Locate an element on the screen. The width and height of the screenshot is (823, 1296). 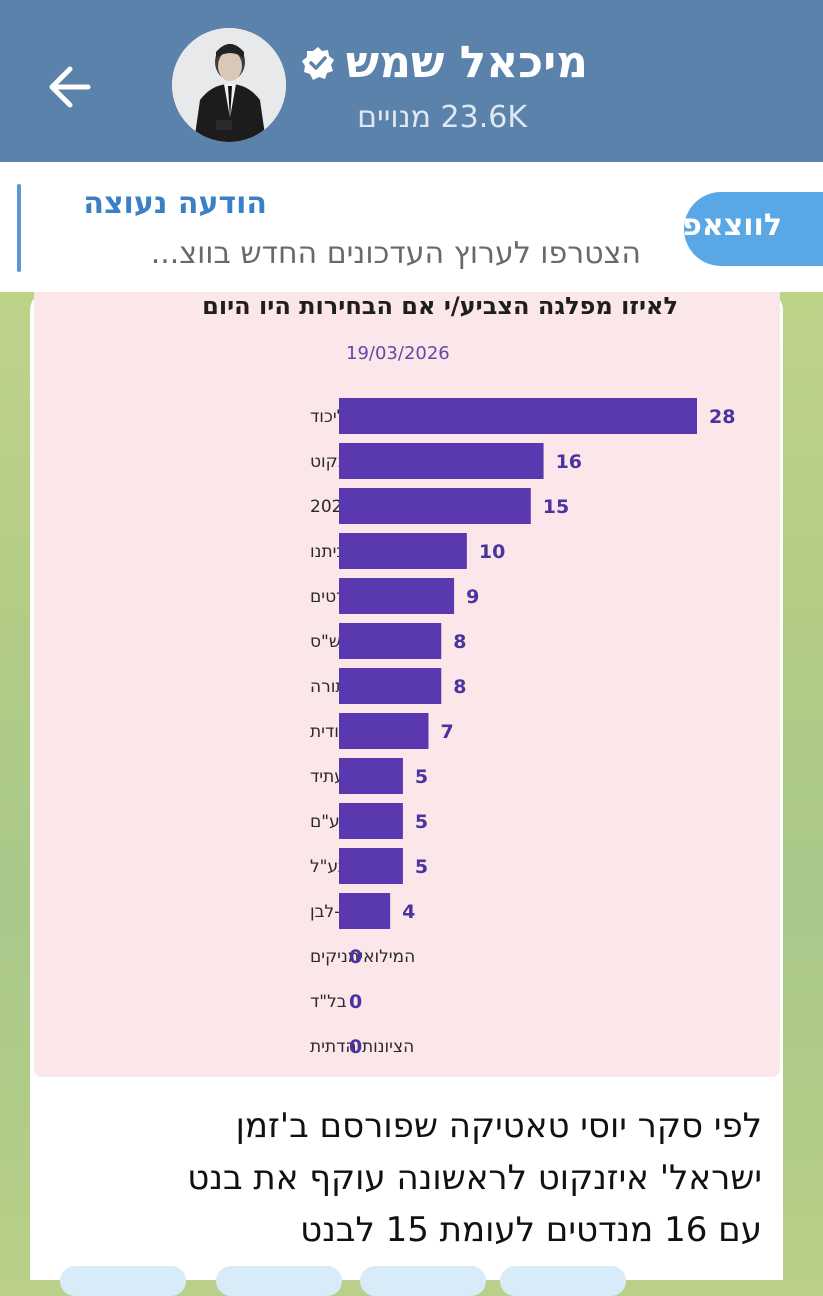
caption-line: לפי סקר יוסי טאטיקה שפורסם ב'זמן is located at coordinates (498, 1126).